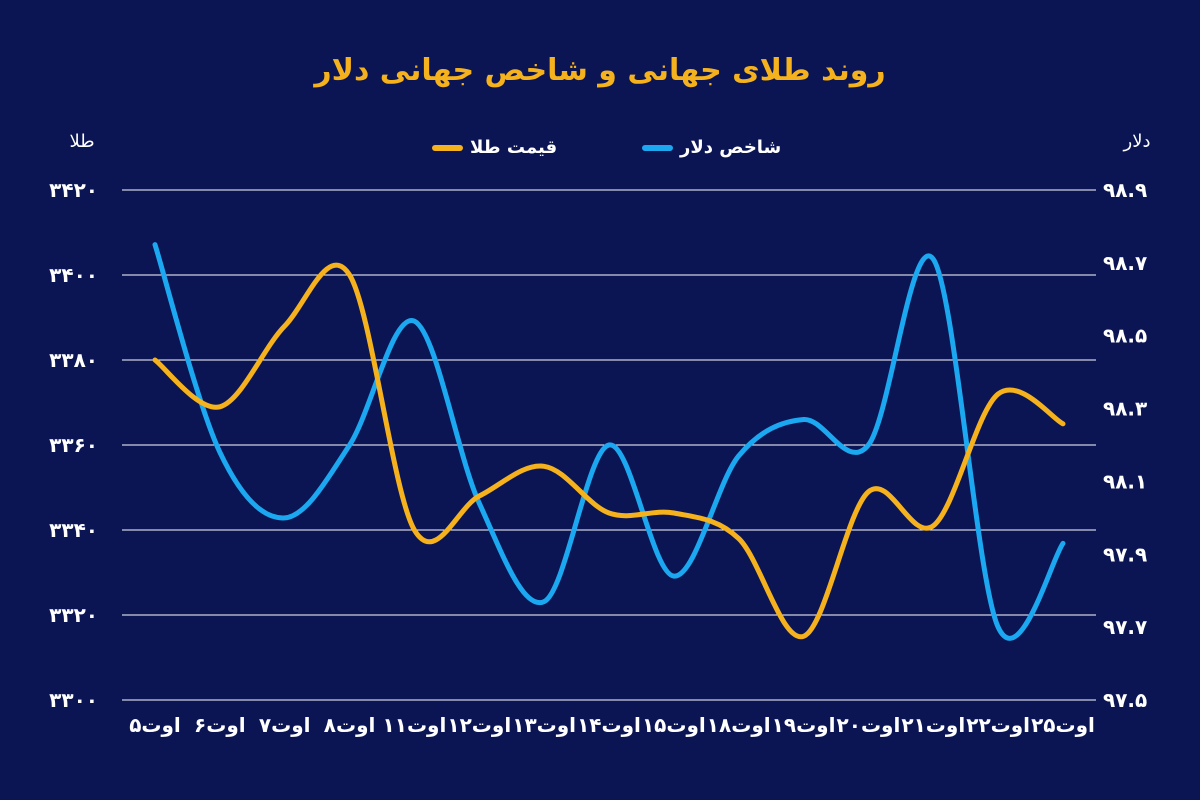  What do you see at coordinates (933, 725) in the screenshot?
I see `x-tick-label: ۲۱اوت` at bounding box center [933, 725].